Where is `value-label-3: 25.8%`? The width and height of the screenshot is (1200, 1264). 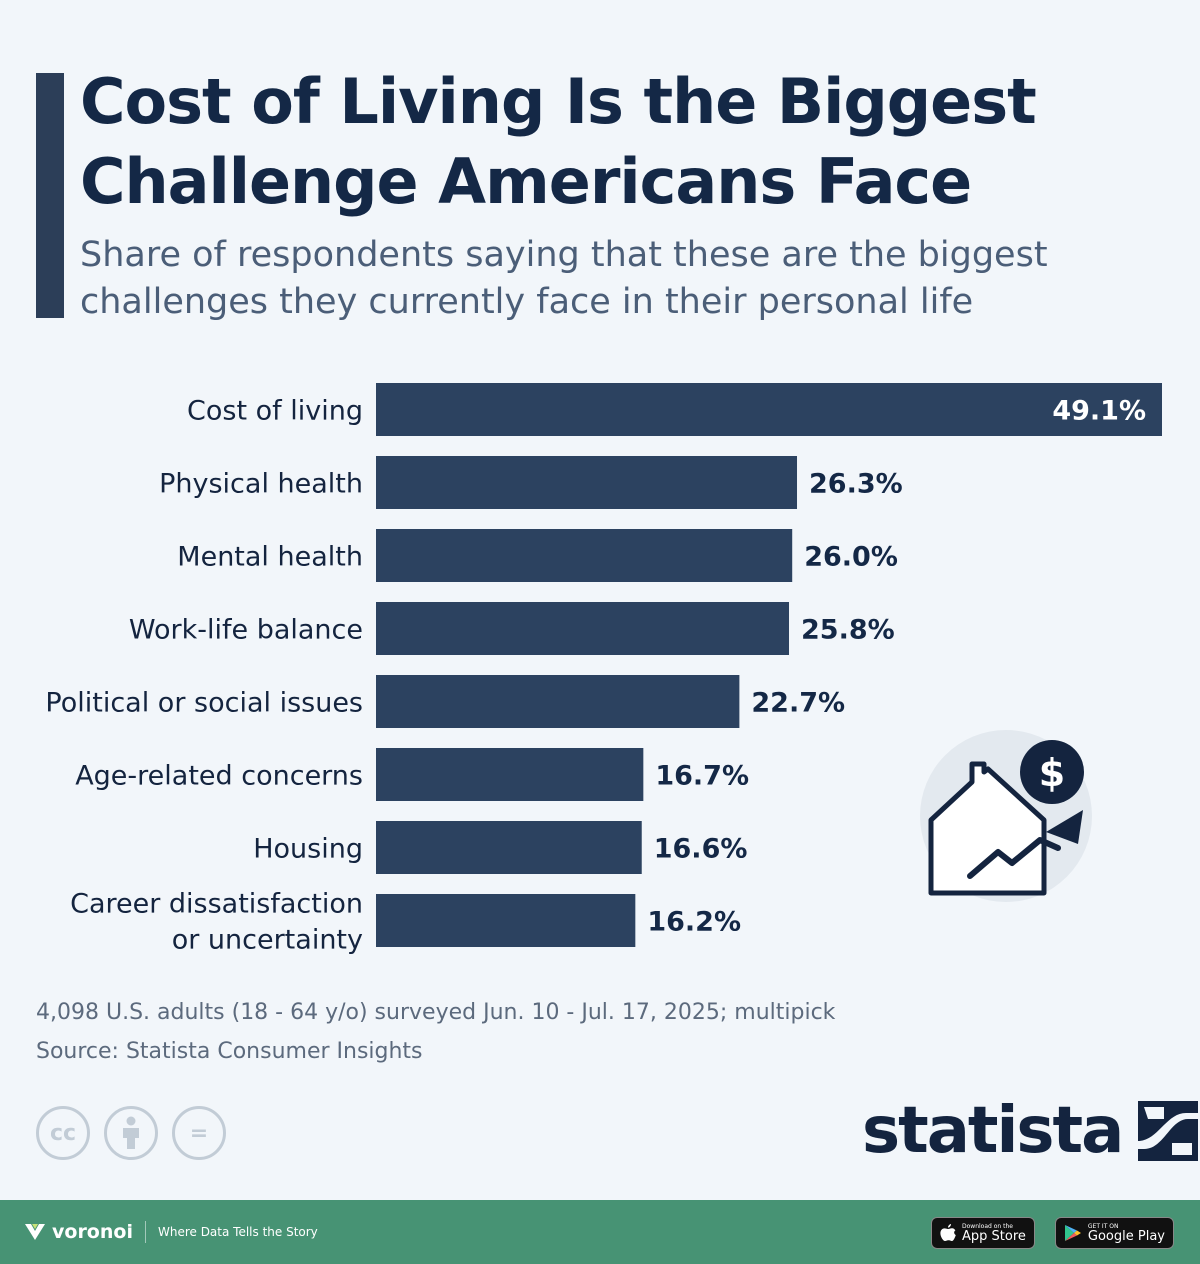
value-label-3: 25.8% is located at coordinates (848, 630).